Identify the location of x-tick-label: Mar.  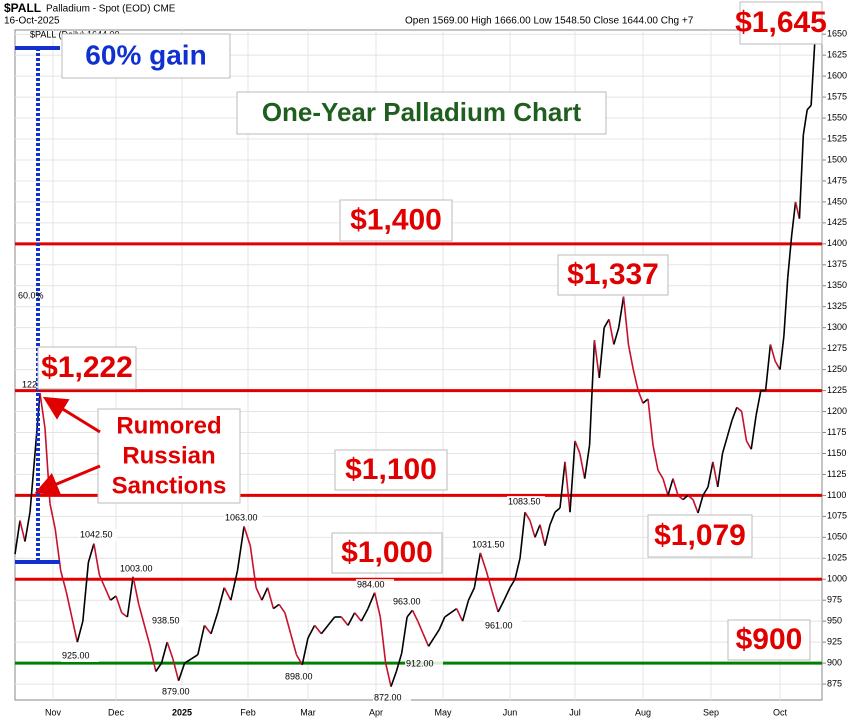
(308, 712).